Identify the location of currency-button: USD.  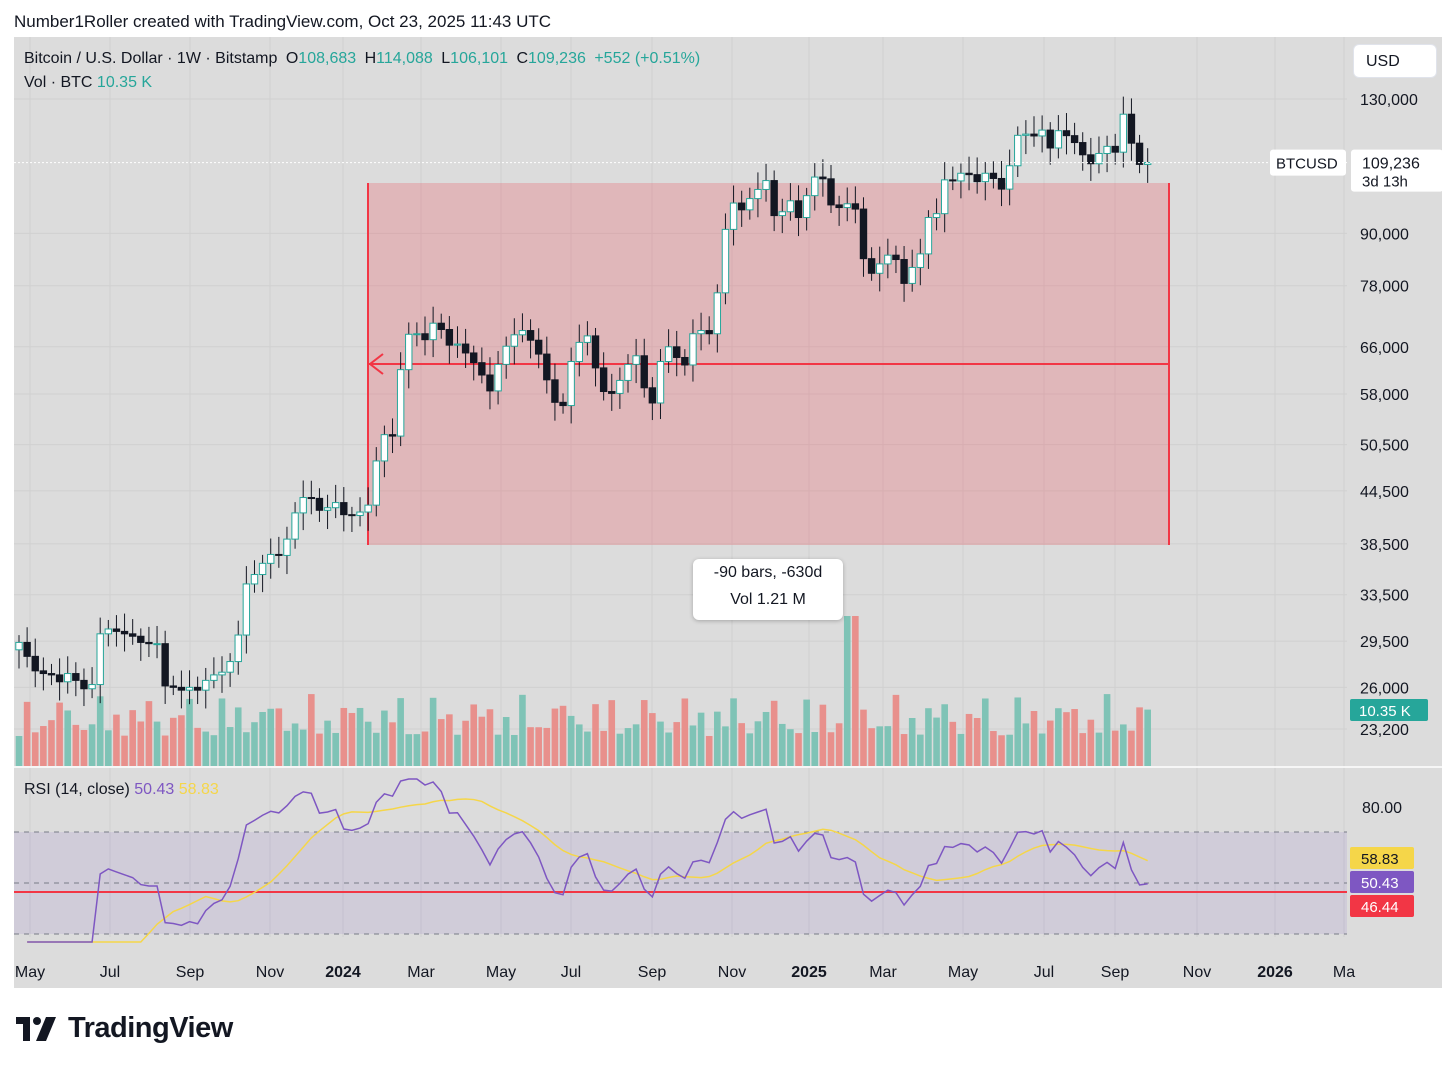
(1395, 61).